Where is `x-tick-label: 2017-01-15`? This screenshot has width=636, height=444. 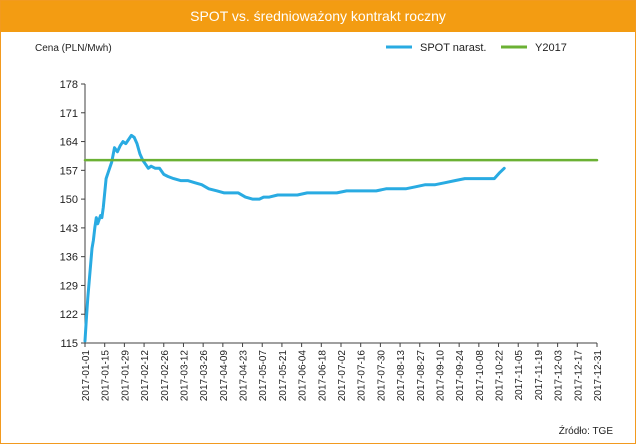 x-tick-label: 2017-01-15 is located at coordinates (106, 376).